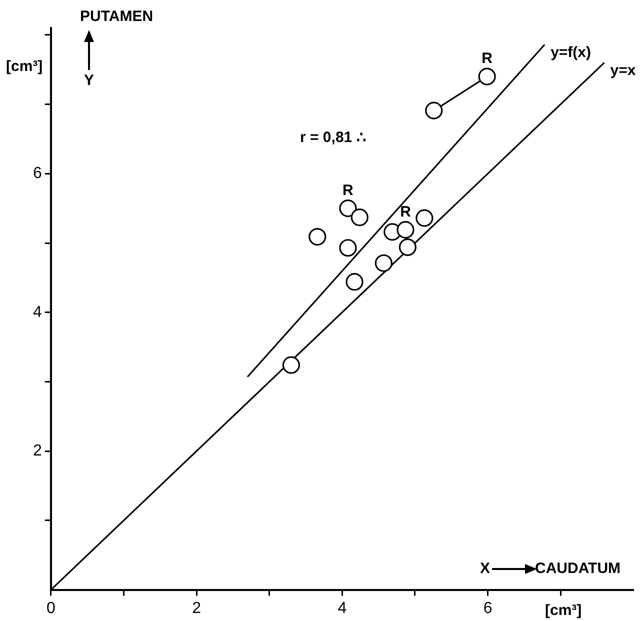 The width and height of the screenshot is (643, 621). Describe the element at coordinates (37, 312) in the screenshot. I see `y-tick-label: 4` at that location.